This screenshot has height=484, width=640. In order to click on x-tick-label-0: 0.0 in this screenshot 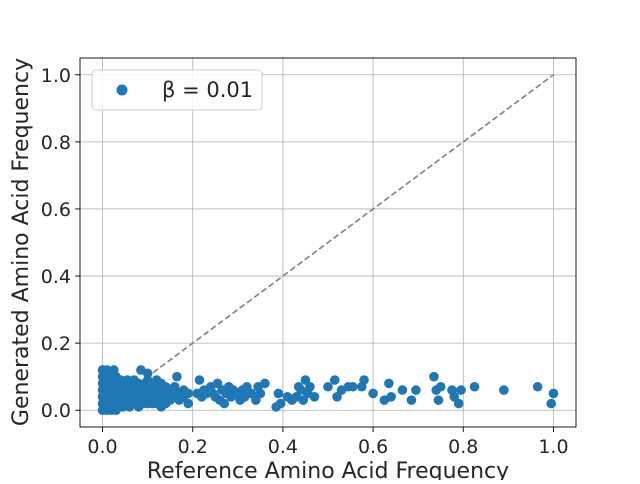, I will do `click(102, 447)`.